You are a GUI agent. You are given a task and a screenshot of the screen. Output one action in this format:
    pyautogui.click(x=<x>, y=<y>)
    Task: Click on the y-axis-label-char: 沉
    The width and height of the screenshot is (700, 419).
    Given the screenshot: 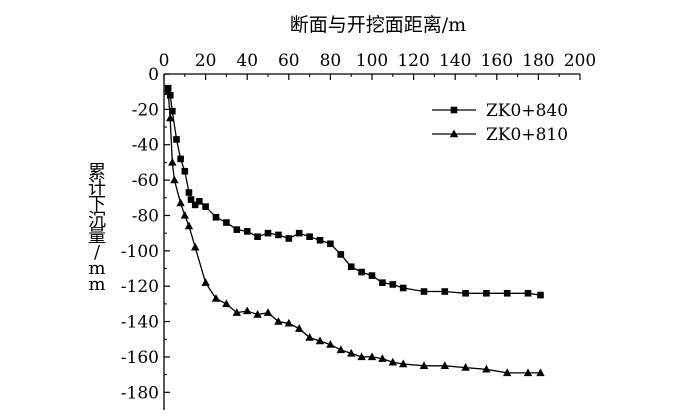 What is the action you would take?
    pyautogui.click(x=97, y=220)
    